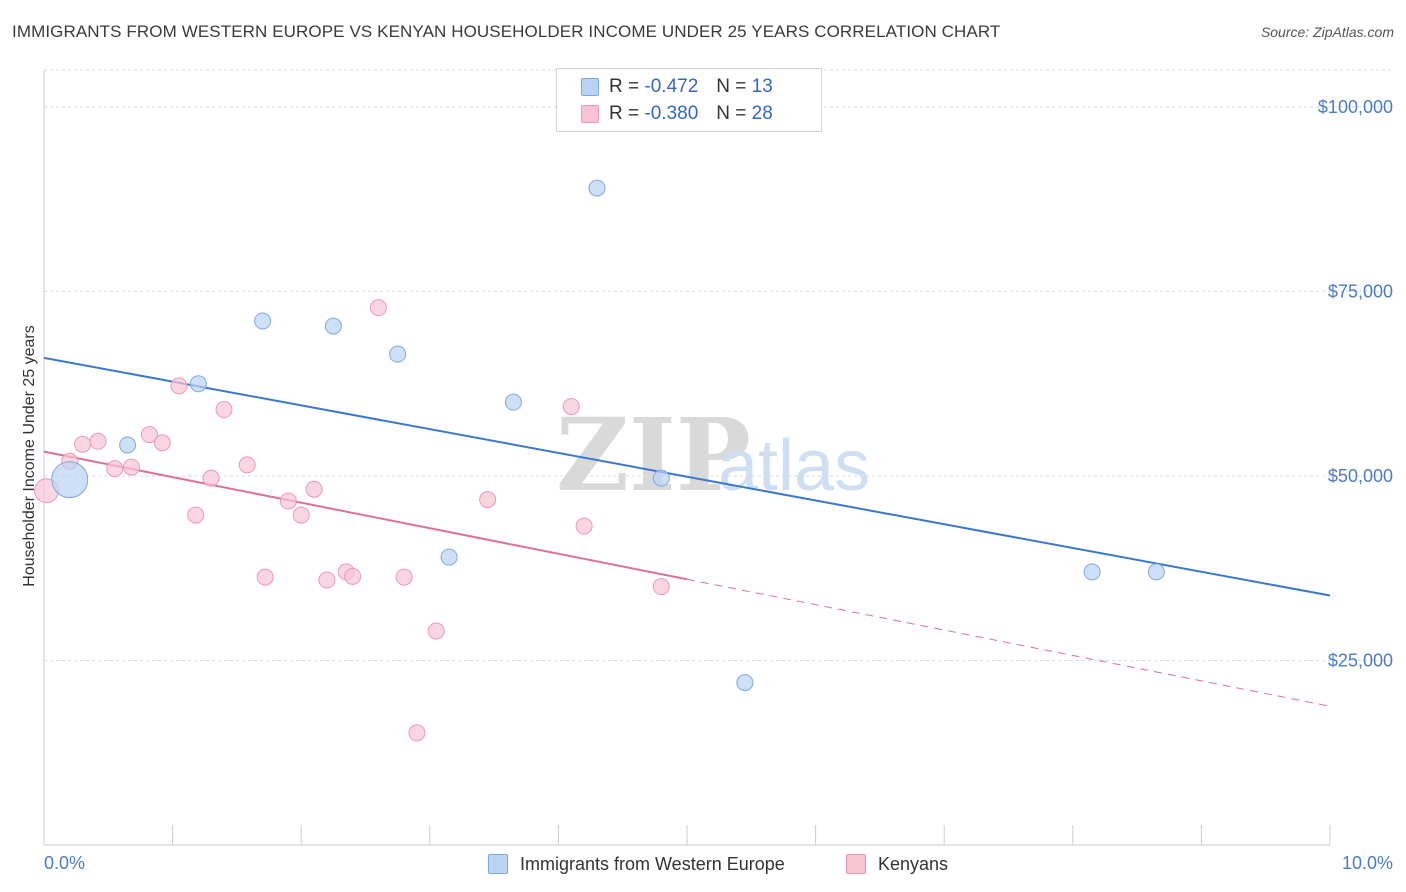 The width and height of the screenshot is (1406, 892). What do you see at coordinates (1360, 476) in the screenshot?
I see `y-tick-label: $50,000` at bounding box center [1360, 476].